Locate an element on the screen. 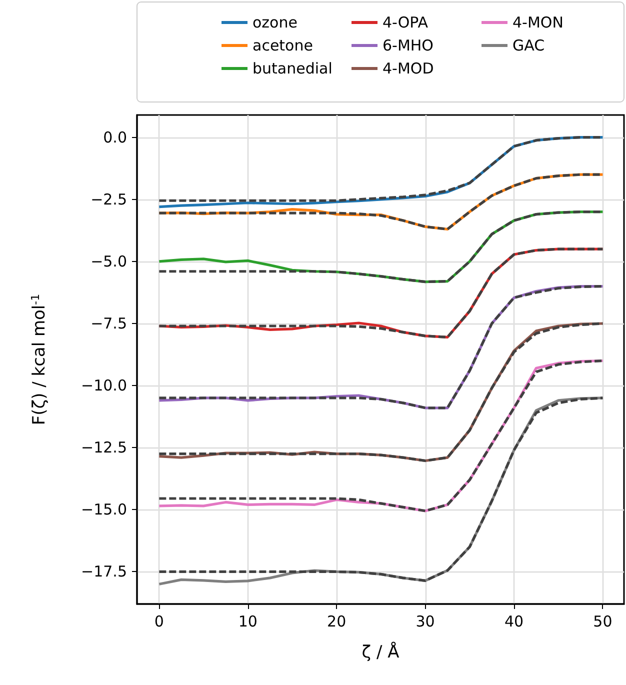  legend-label: butanedial is located at coordinates (292, 69).